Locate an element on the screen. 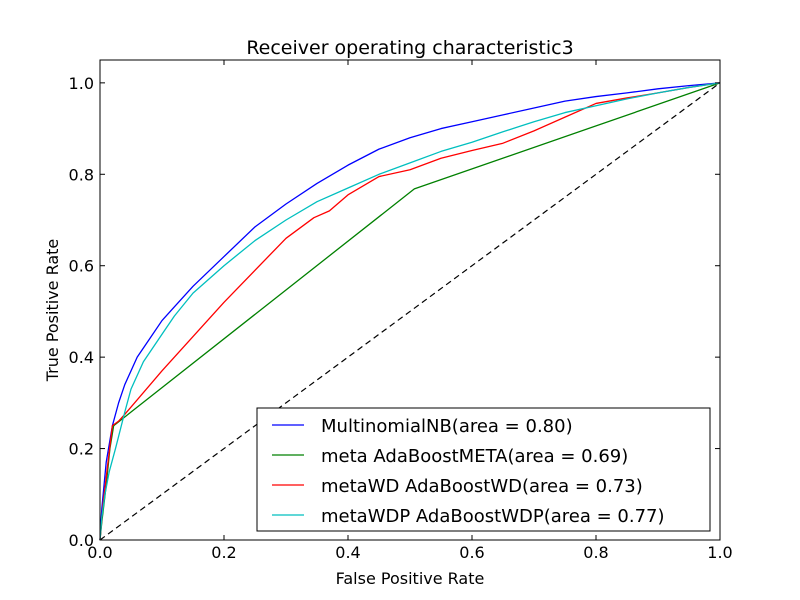  y-tick-label: 0.2 is located at coordinates (81, 449).